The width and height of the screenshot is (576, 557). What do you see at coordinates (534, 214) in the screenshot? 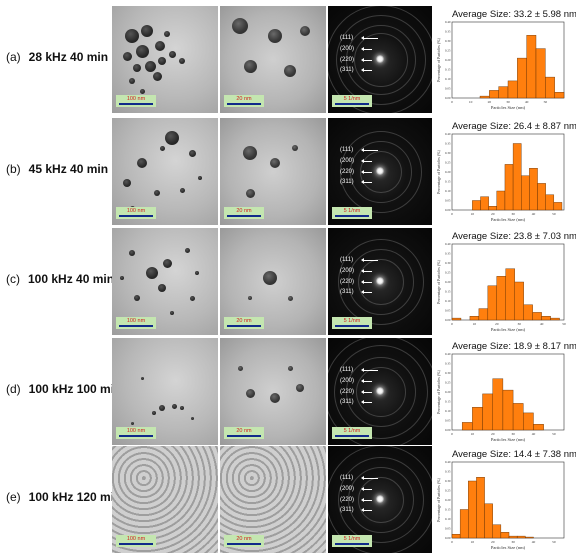
I see `x-tick-label: 40` at bounding box center [534, 214].